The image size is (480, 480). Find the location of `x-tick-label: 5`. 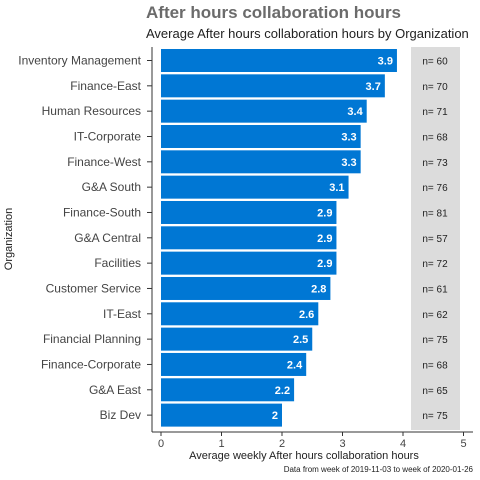

x-tick-label: 5 is located at coordinates (463, 444).